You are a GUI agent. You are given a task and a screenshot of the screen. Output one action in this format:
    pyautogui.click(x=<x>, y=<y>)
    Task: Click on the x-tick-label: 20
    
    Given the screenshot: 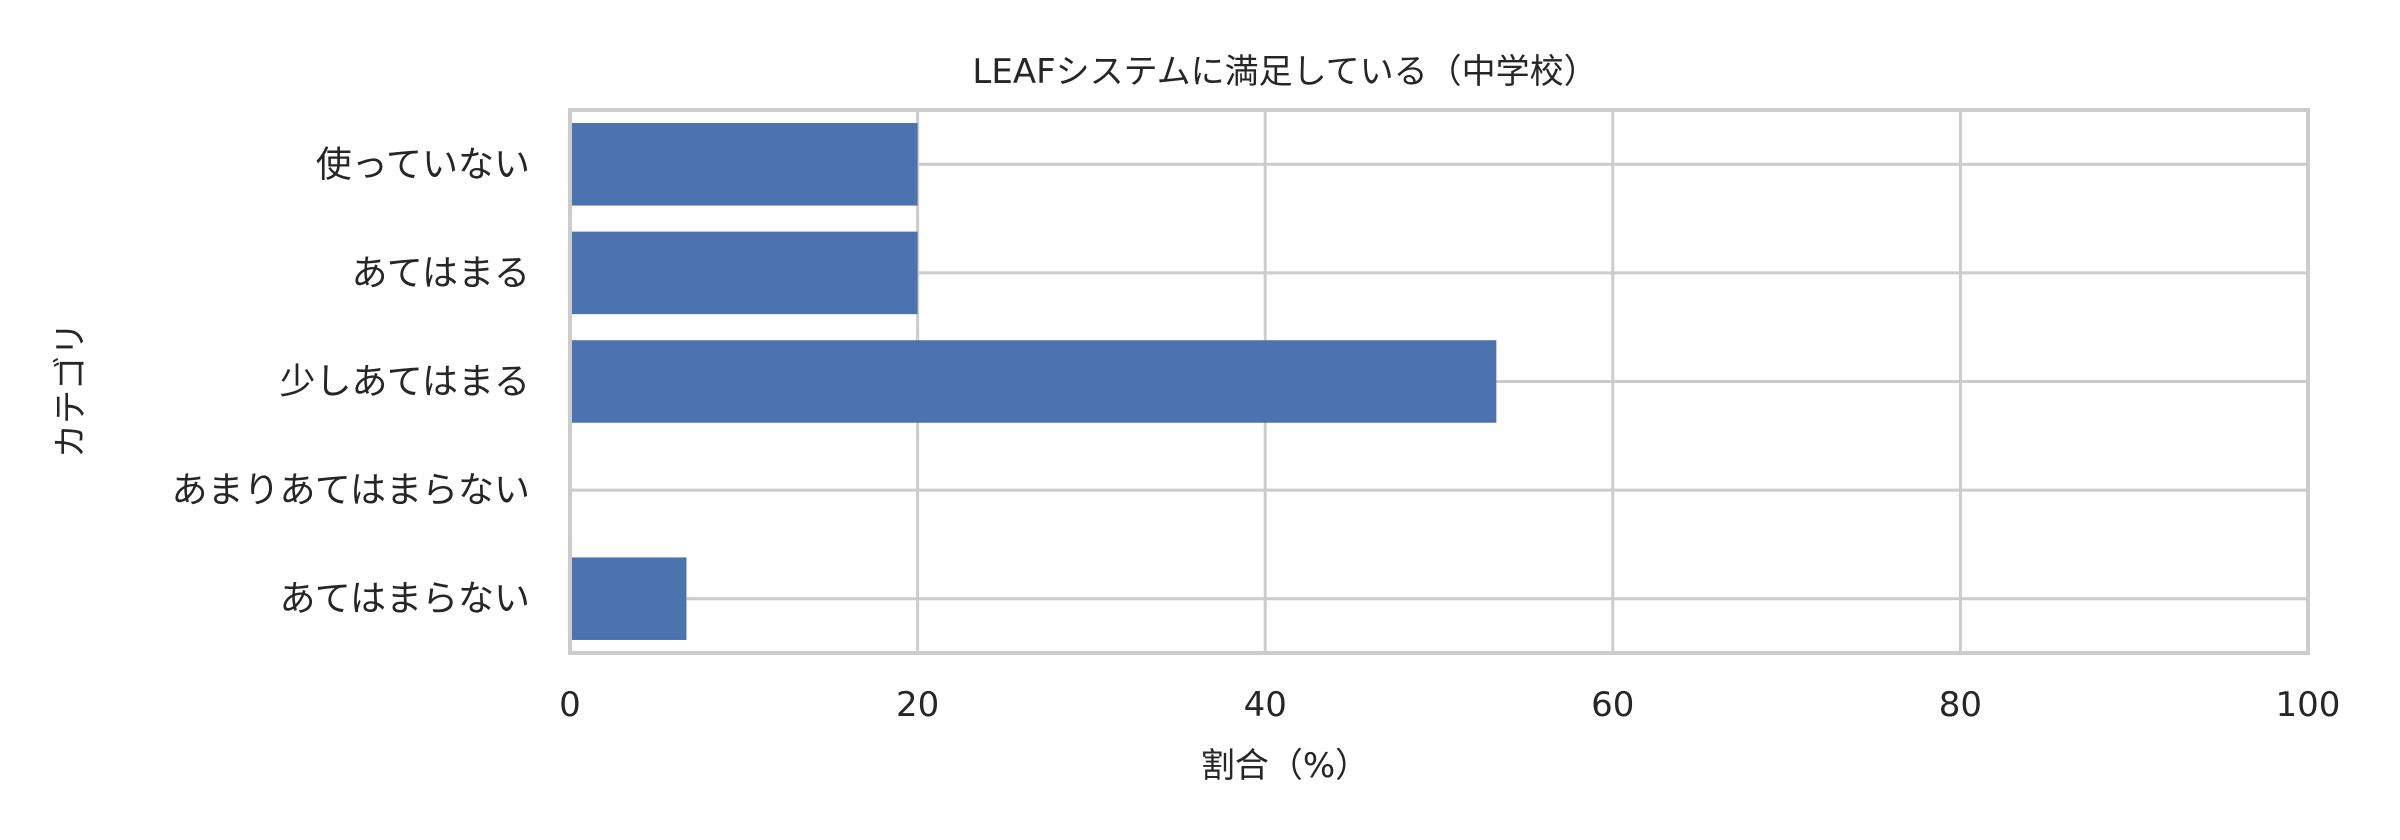 What is the action you would take?
    pyautogui.click(x=917, y=705)
    